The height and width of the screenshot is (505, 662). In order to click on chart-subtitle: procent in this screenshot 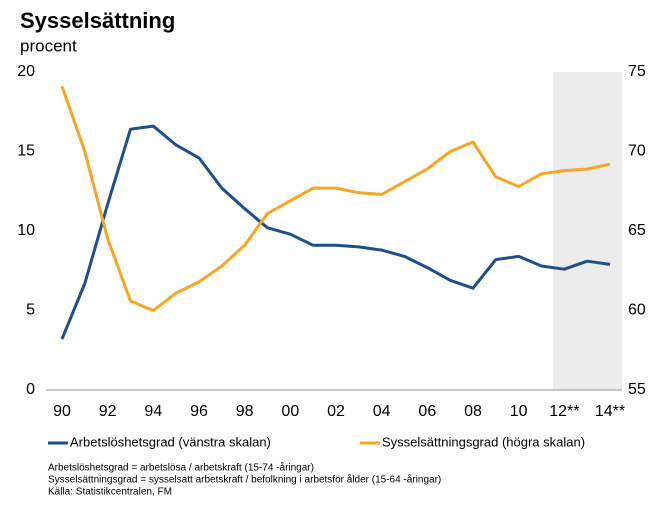, I will do `click(48, 45)`.